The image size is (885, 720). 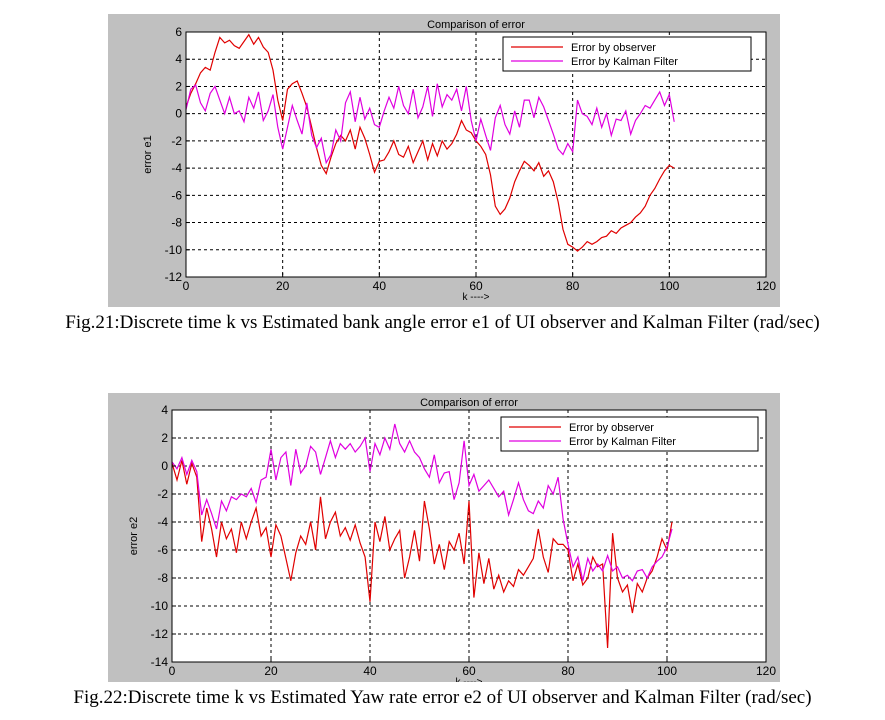 I want to click on y-tick-label: 6, so click(x=178, y=32).